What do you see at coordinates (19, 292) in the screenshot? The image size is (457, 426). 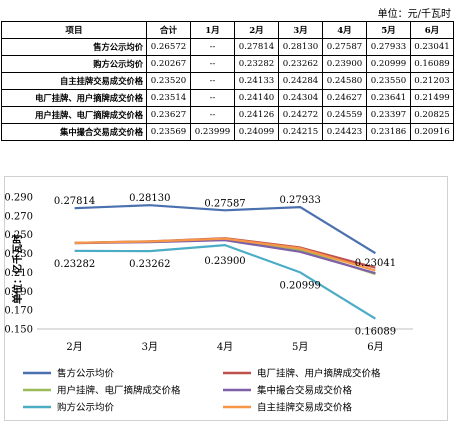 I see `y-tick-label: 0.190` at bounding box center [19, 292].